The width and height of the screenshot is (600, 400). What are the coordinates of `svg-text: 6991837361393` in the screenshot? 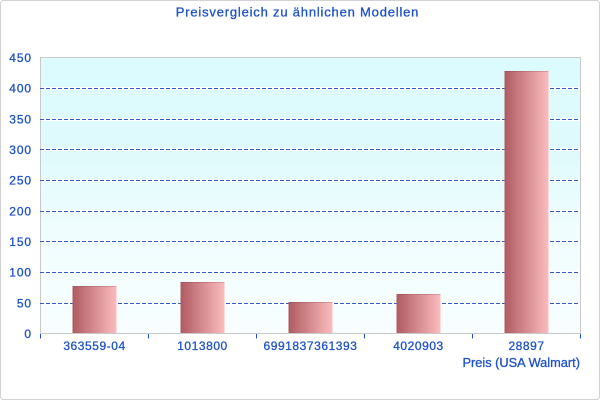 It's located at (311, 346).